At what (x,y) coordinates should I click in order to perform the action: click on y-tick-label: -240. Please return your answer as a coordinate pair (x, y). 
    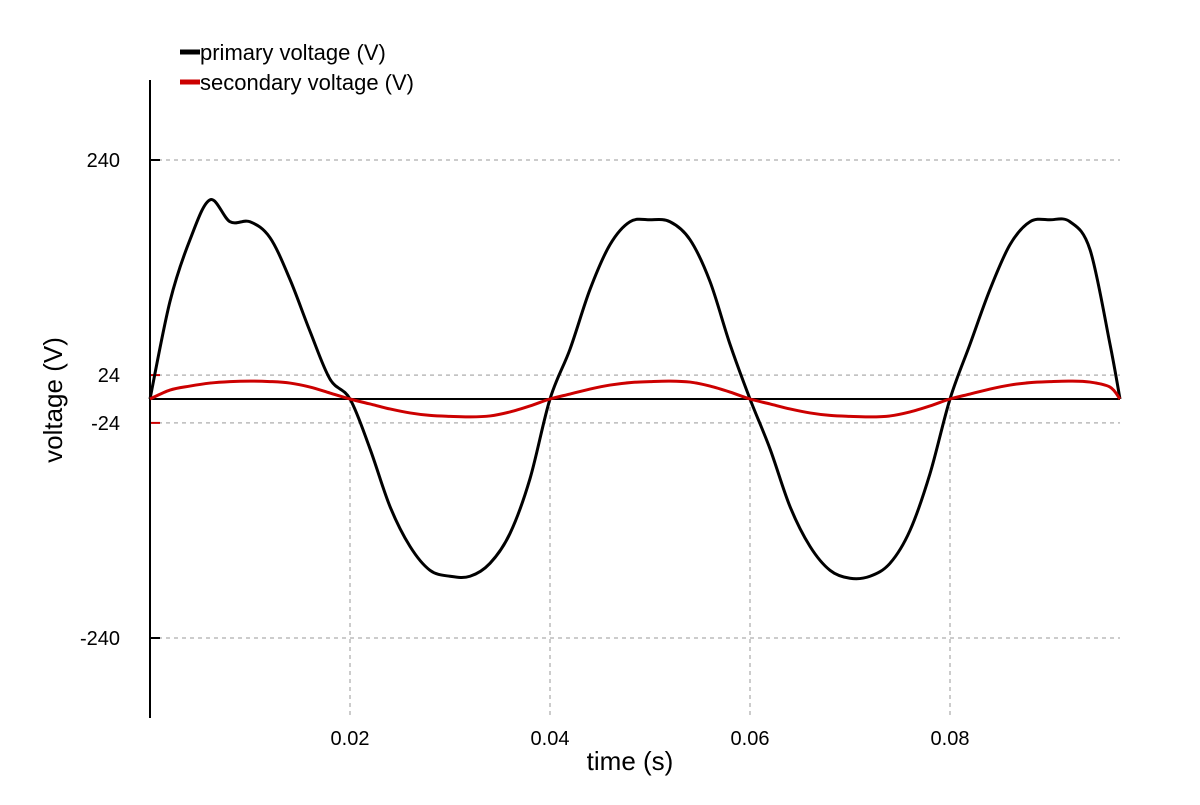
    Looking at the image, I should click on (100, 639).